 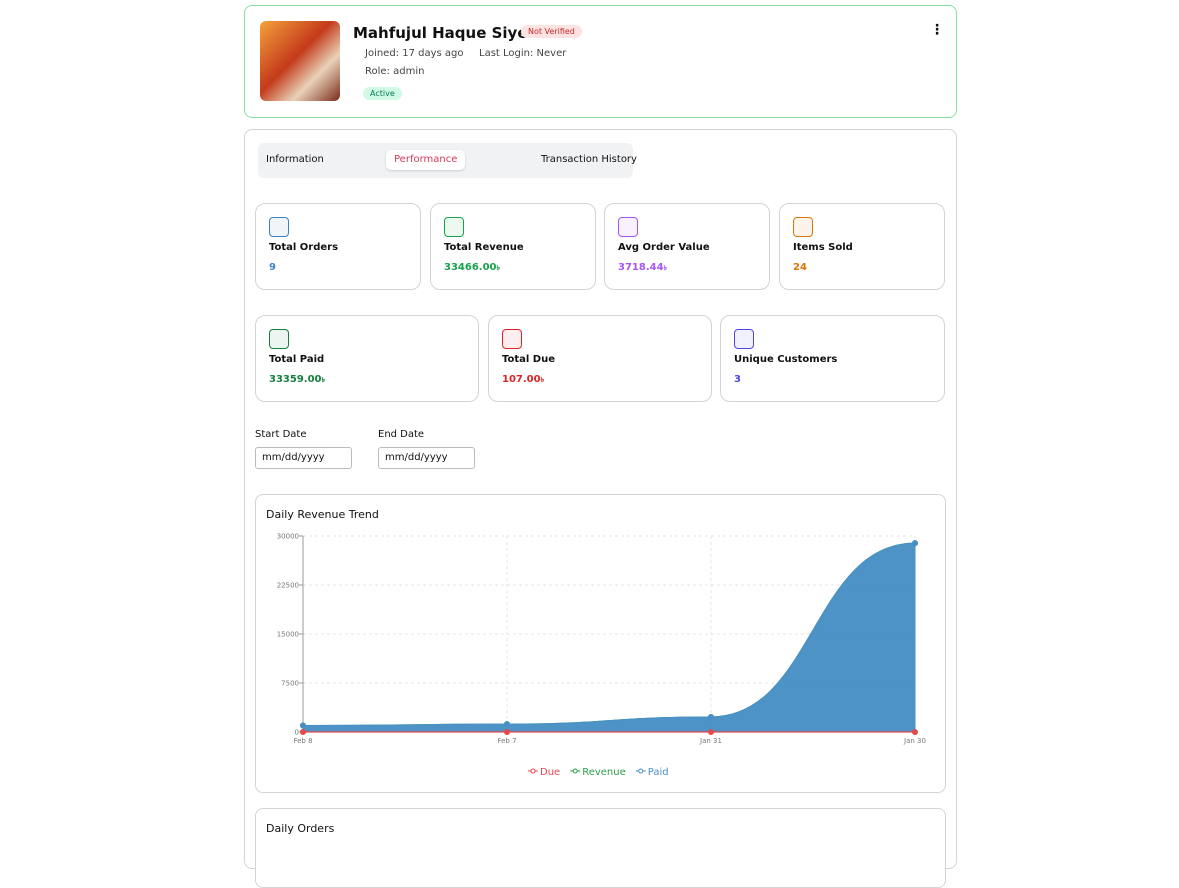 I want to click on stat-card: Avg Order Value 3718.44৳, so click(x=687, y=246).